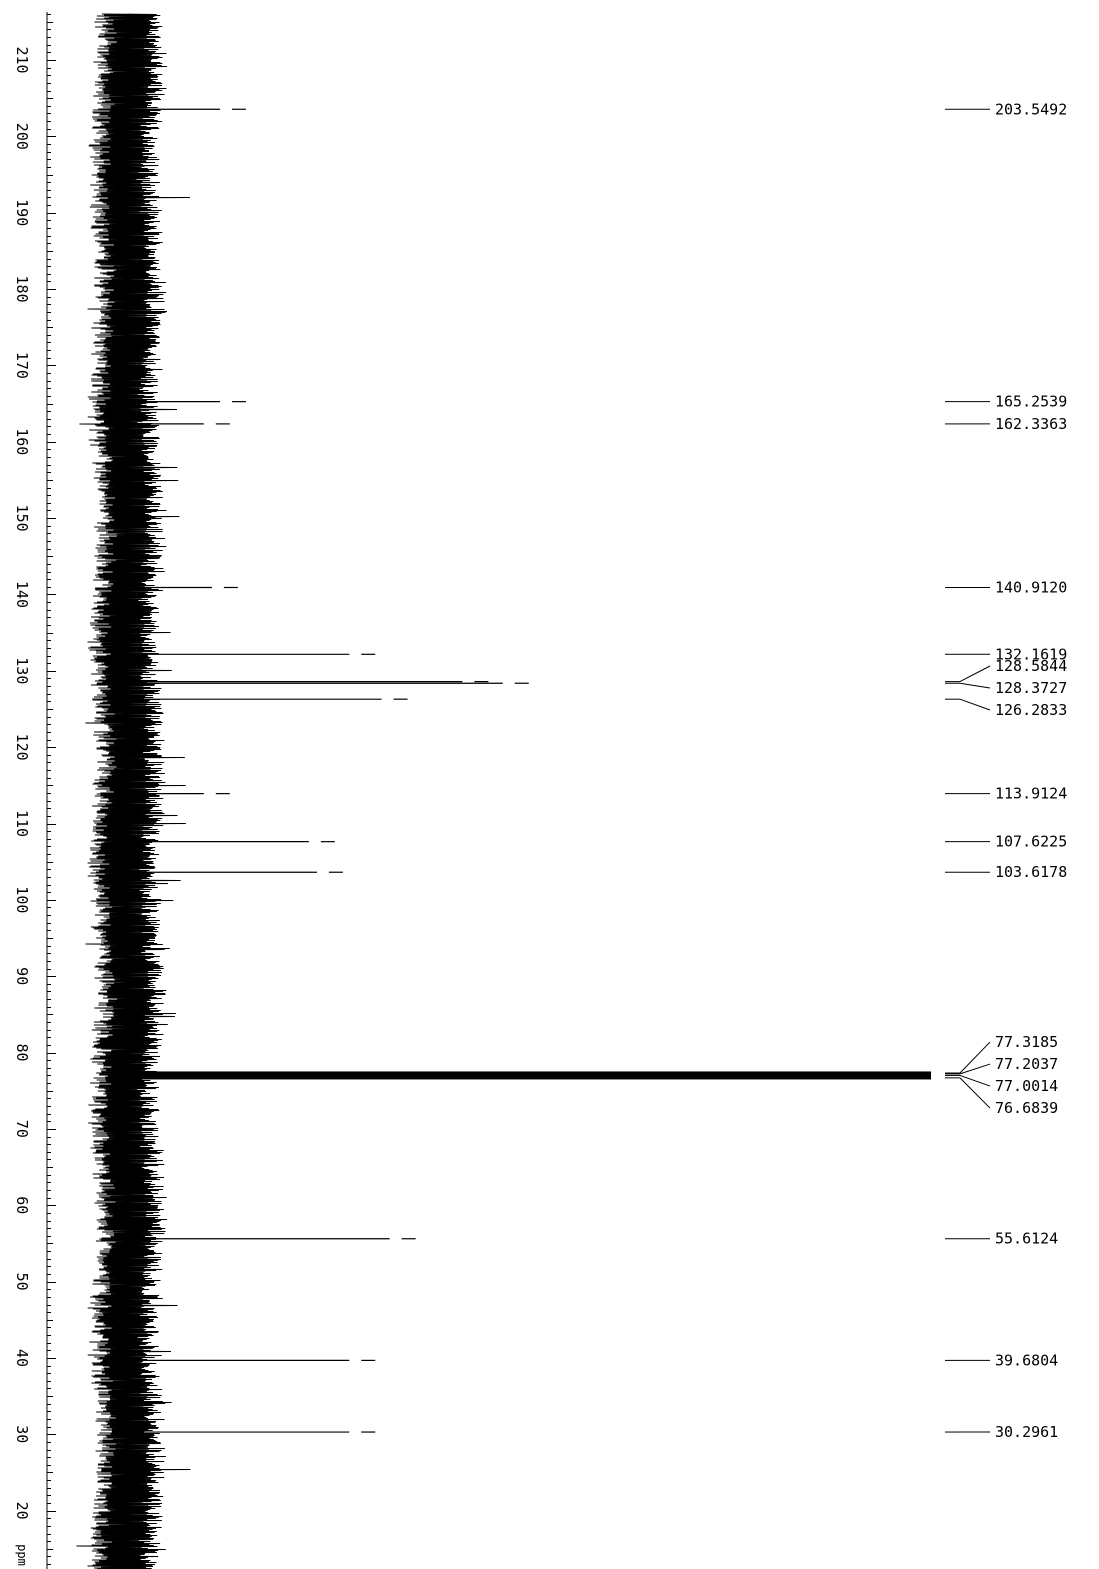 Image resolution: width=1099 pixels, height=1569 pixels. Describe the element at coordinates (1026, 1239) in the screenshot. I see `peak-label: 55.6124` at that location.